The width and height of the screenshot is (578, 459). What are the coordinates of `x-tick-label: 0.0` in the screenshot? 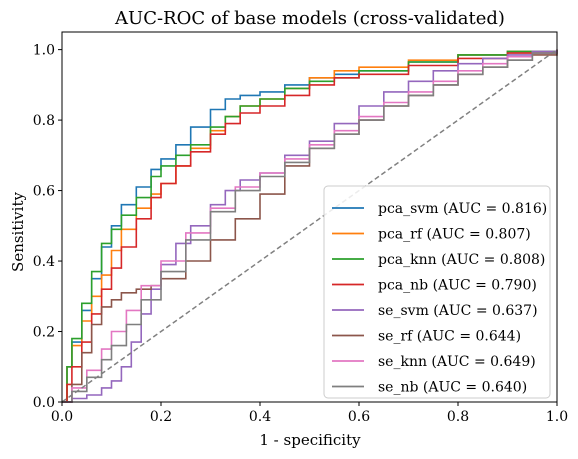 It's located at (62, 417).